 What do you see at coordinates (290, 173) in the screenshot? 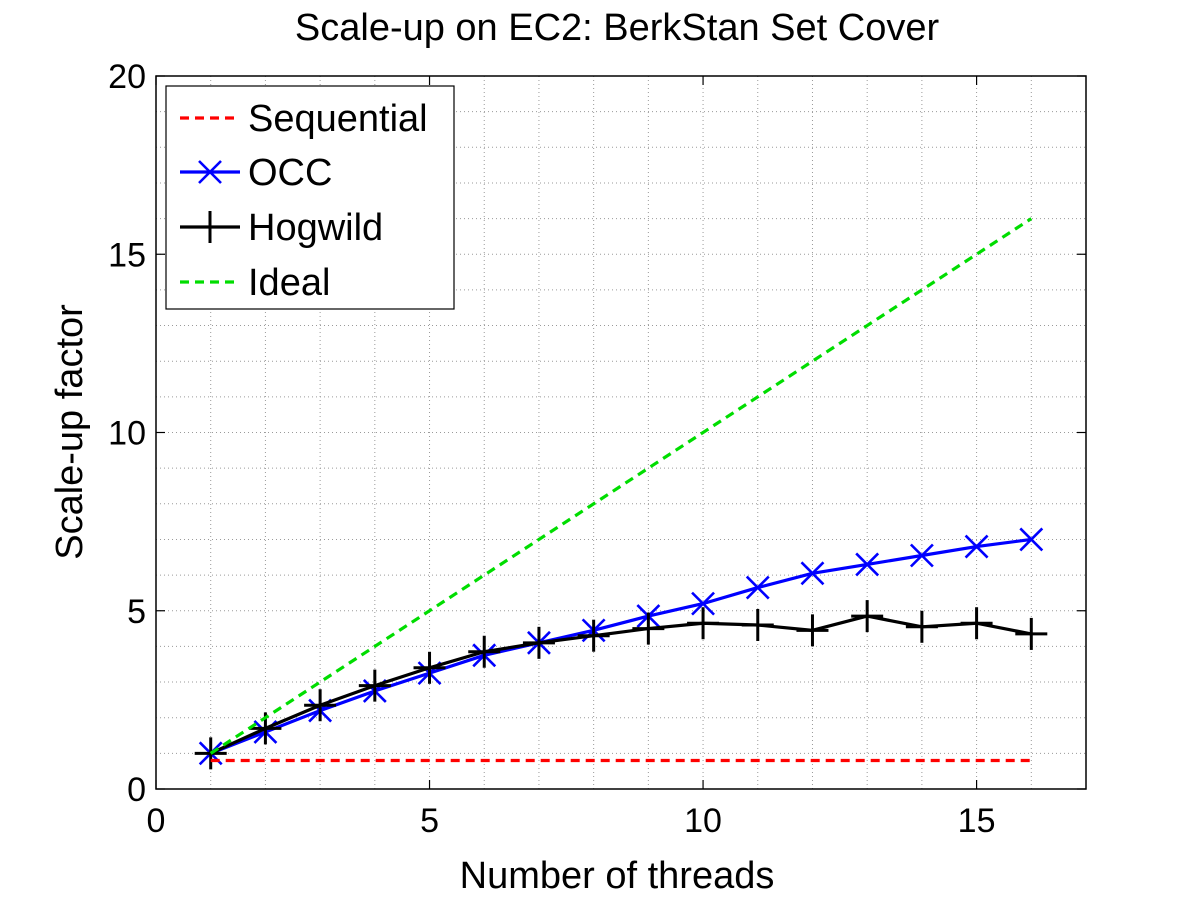
I see `legend-label-occ: OCC` at bounding box center [290, 173].